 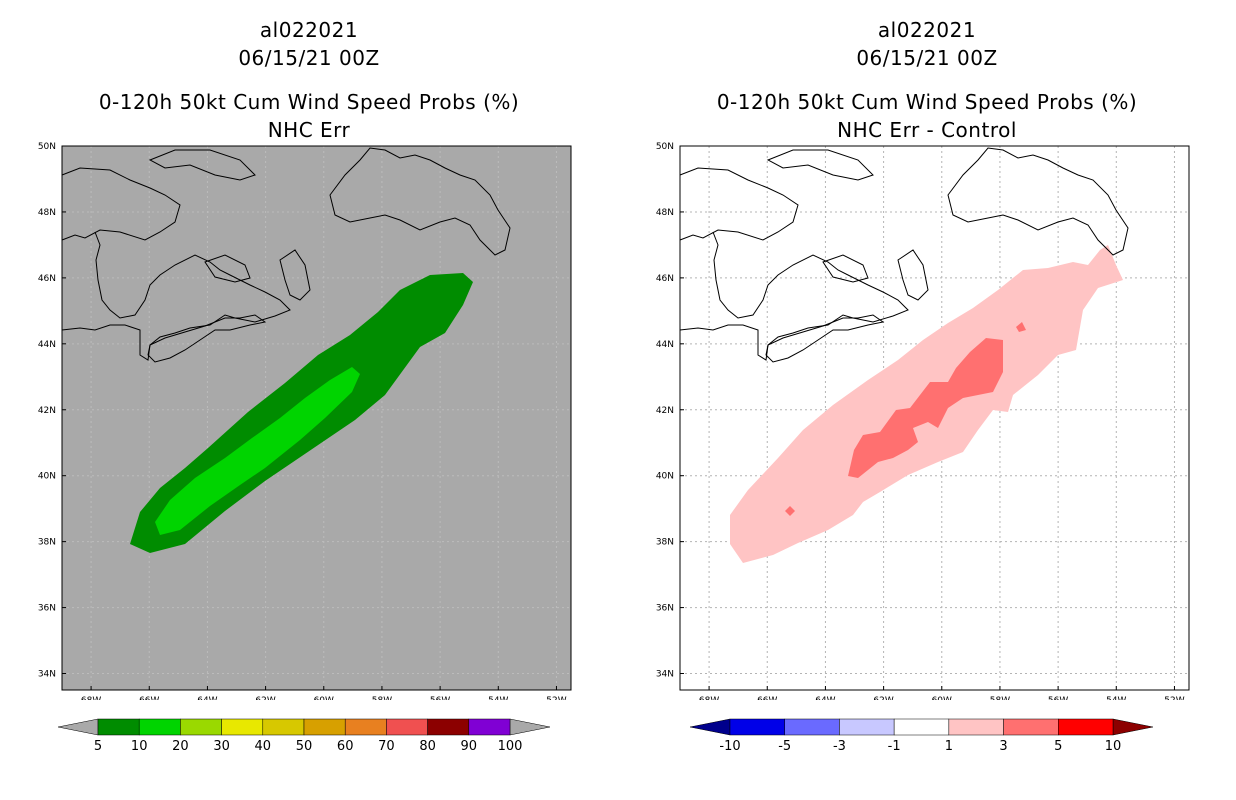 I want to click on colorbar-label: -10, so click(x=729, y=746).